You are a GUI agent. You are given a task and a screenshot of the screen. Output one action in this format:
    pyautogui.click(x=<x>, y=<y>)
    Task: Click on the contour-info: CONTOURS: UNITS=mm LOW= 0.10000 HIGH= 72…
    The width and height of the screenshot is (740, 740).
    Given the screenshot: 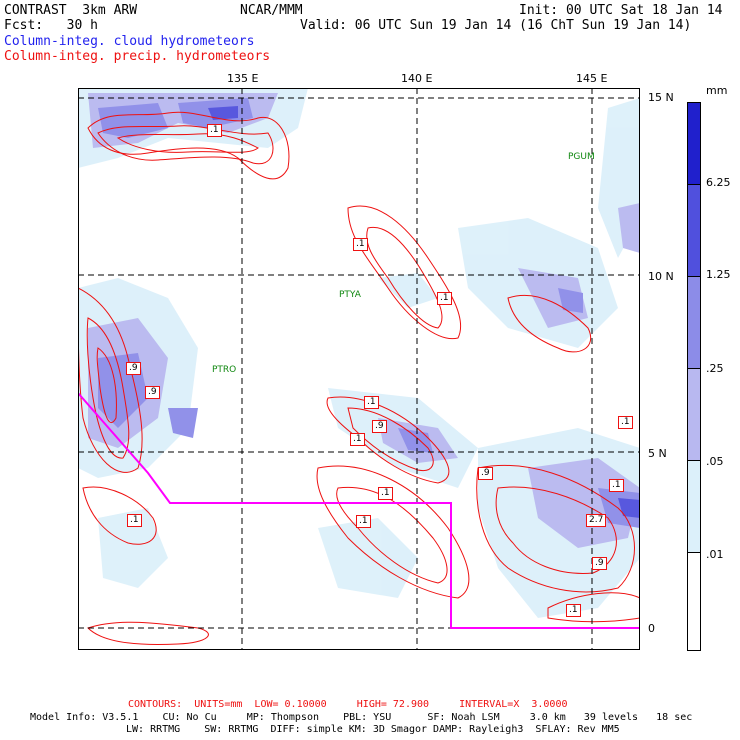 What is the action you would take?
    pyautogui.click(x=348, y=704)
    